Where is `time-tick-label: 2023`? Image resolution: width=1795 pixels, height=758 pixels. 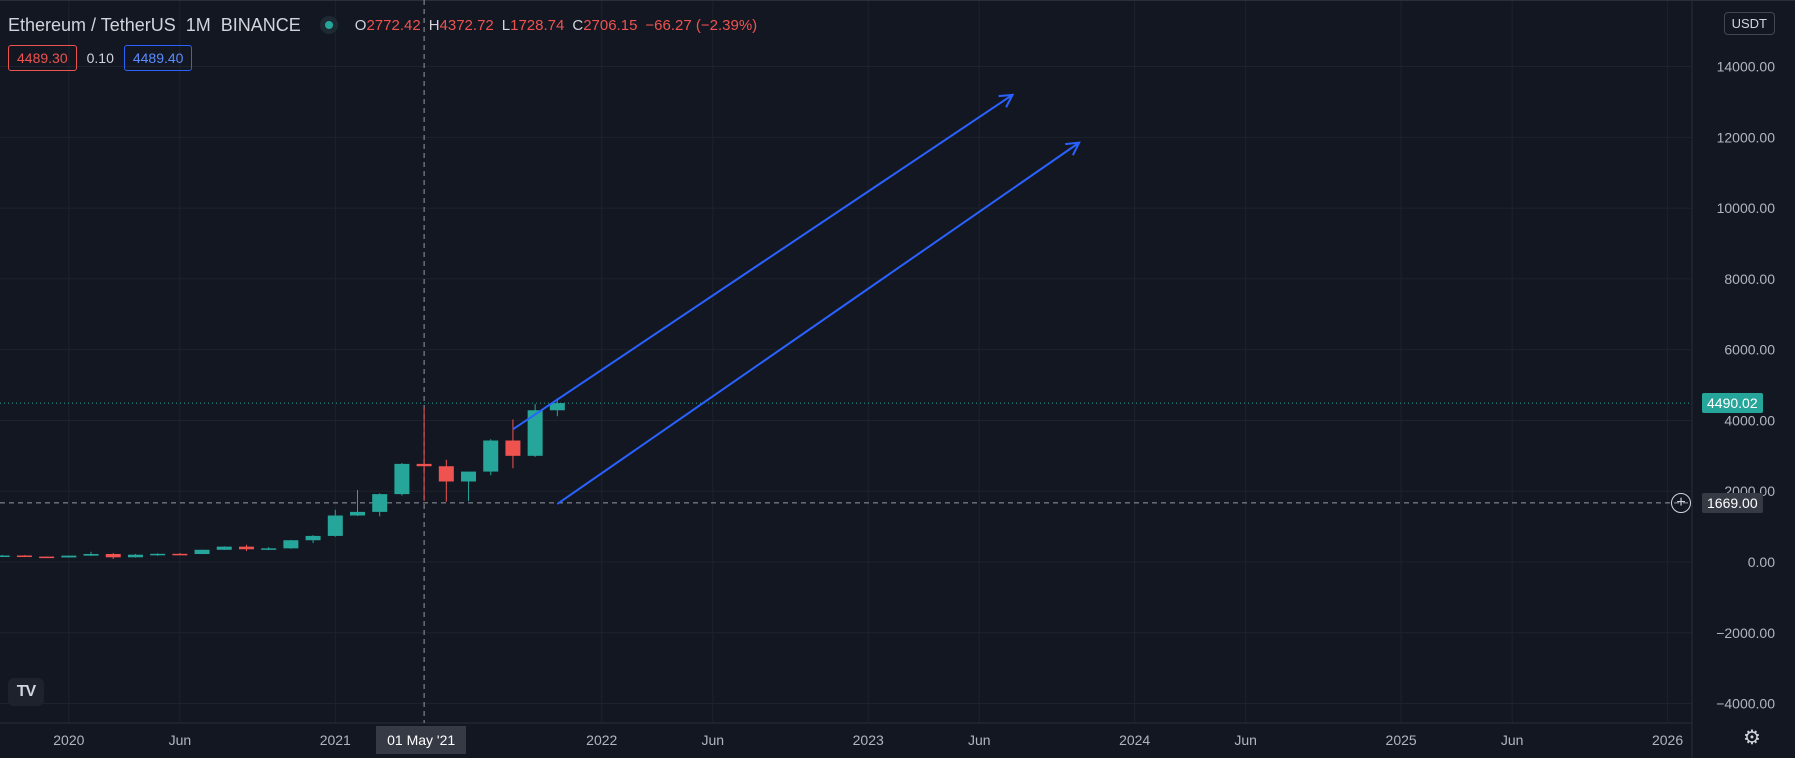 time-tick-label: 2023 is located at coordinates (868, 740).